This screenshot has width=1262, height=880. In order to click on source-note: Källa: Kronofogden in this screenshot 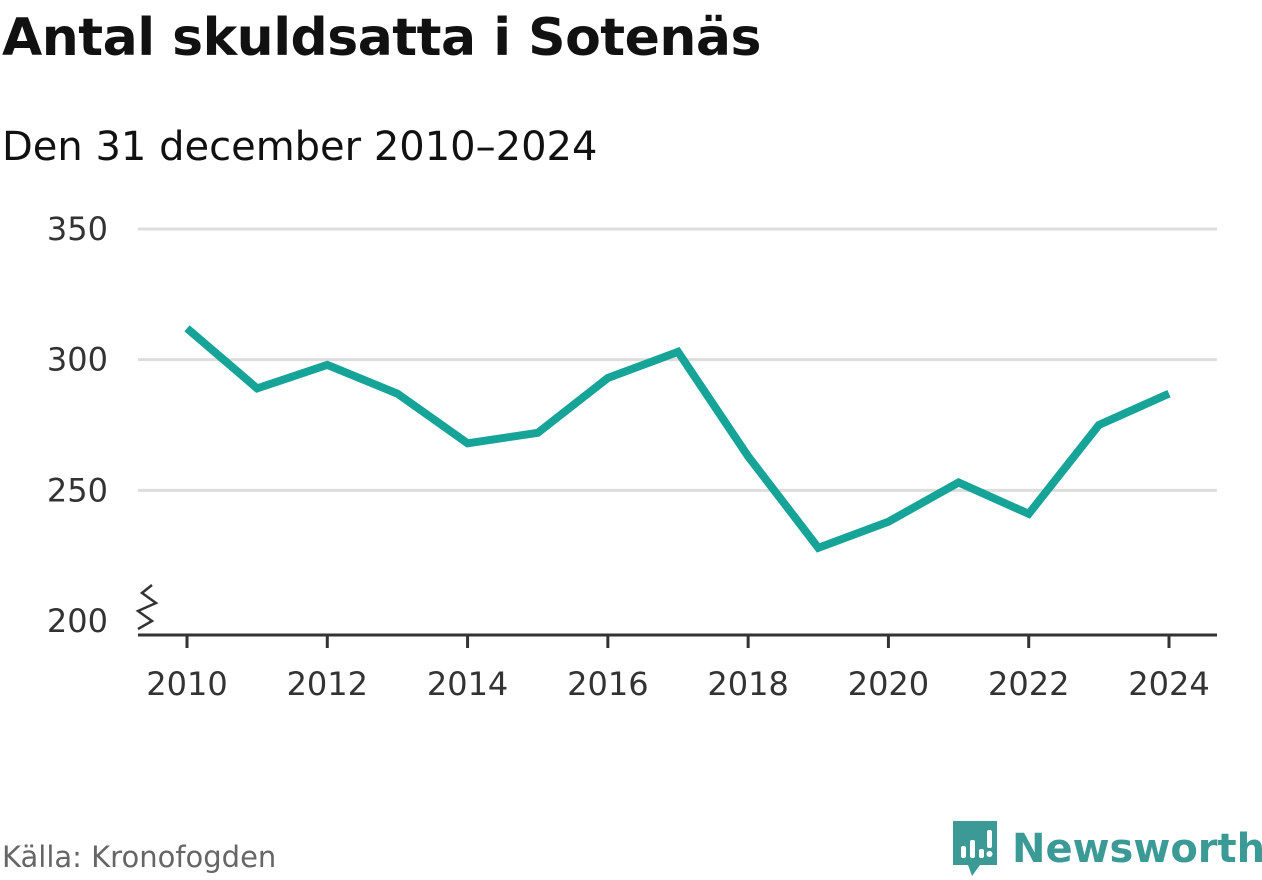, I will do `click(139, 857)`.